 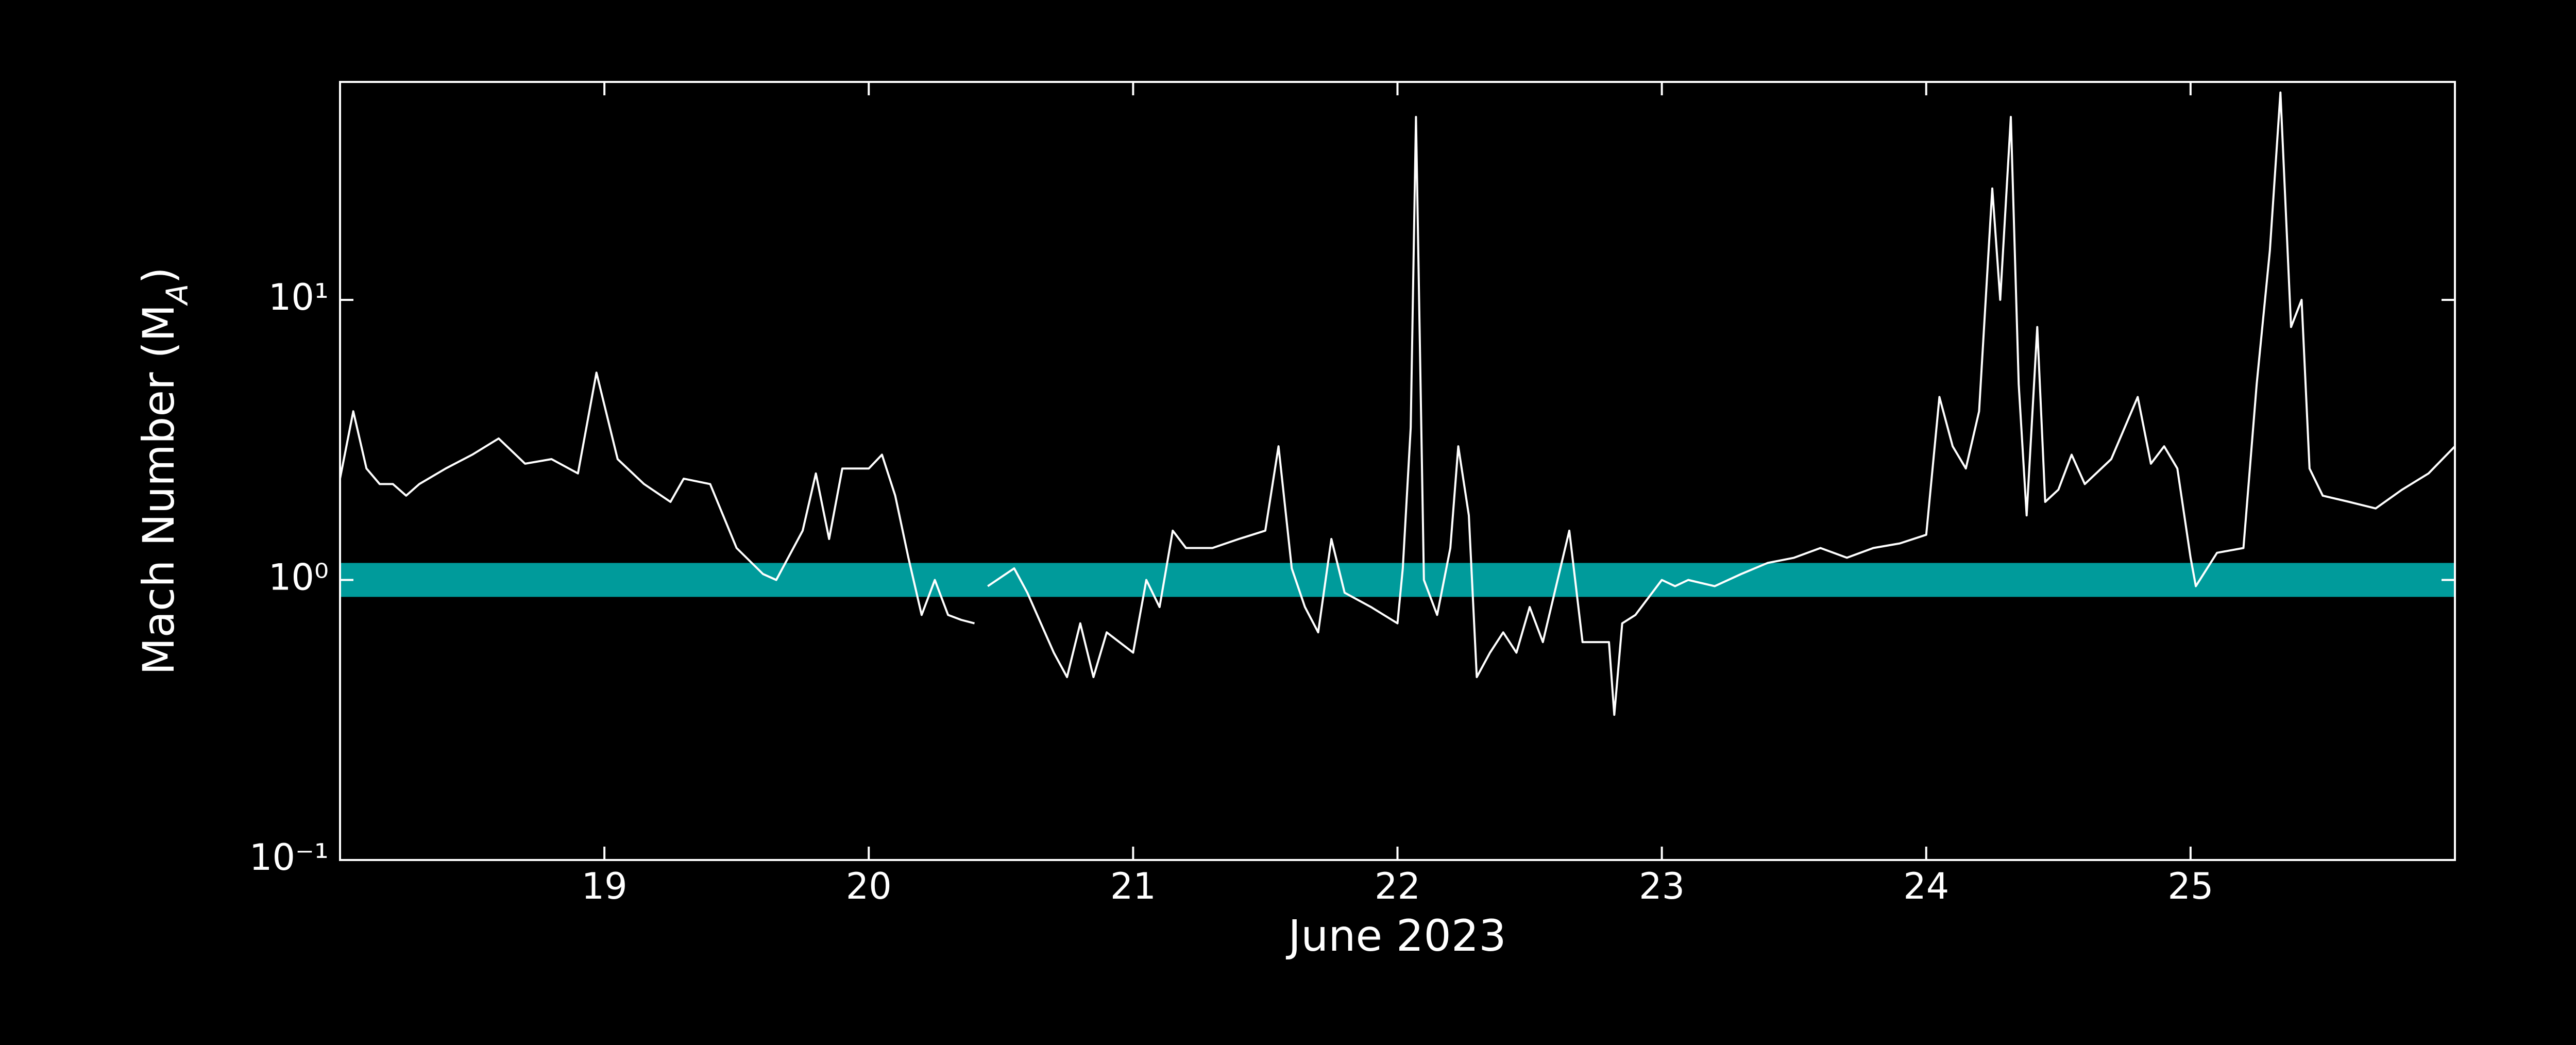 I want to click on threshold-band, so click(x=1397, y=580).